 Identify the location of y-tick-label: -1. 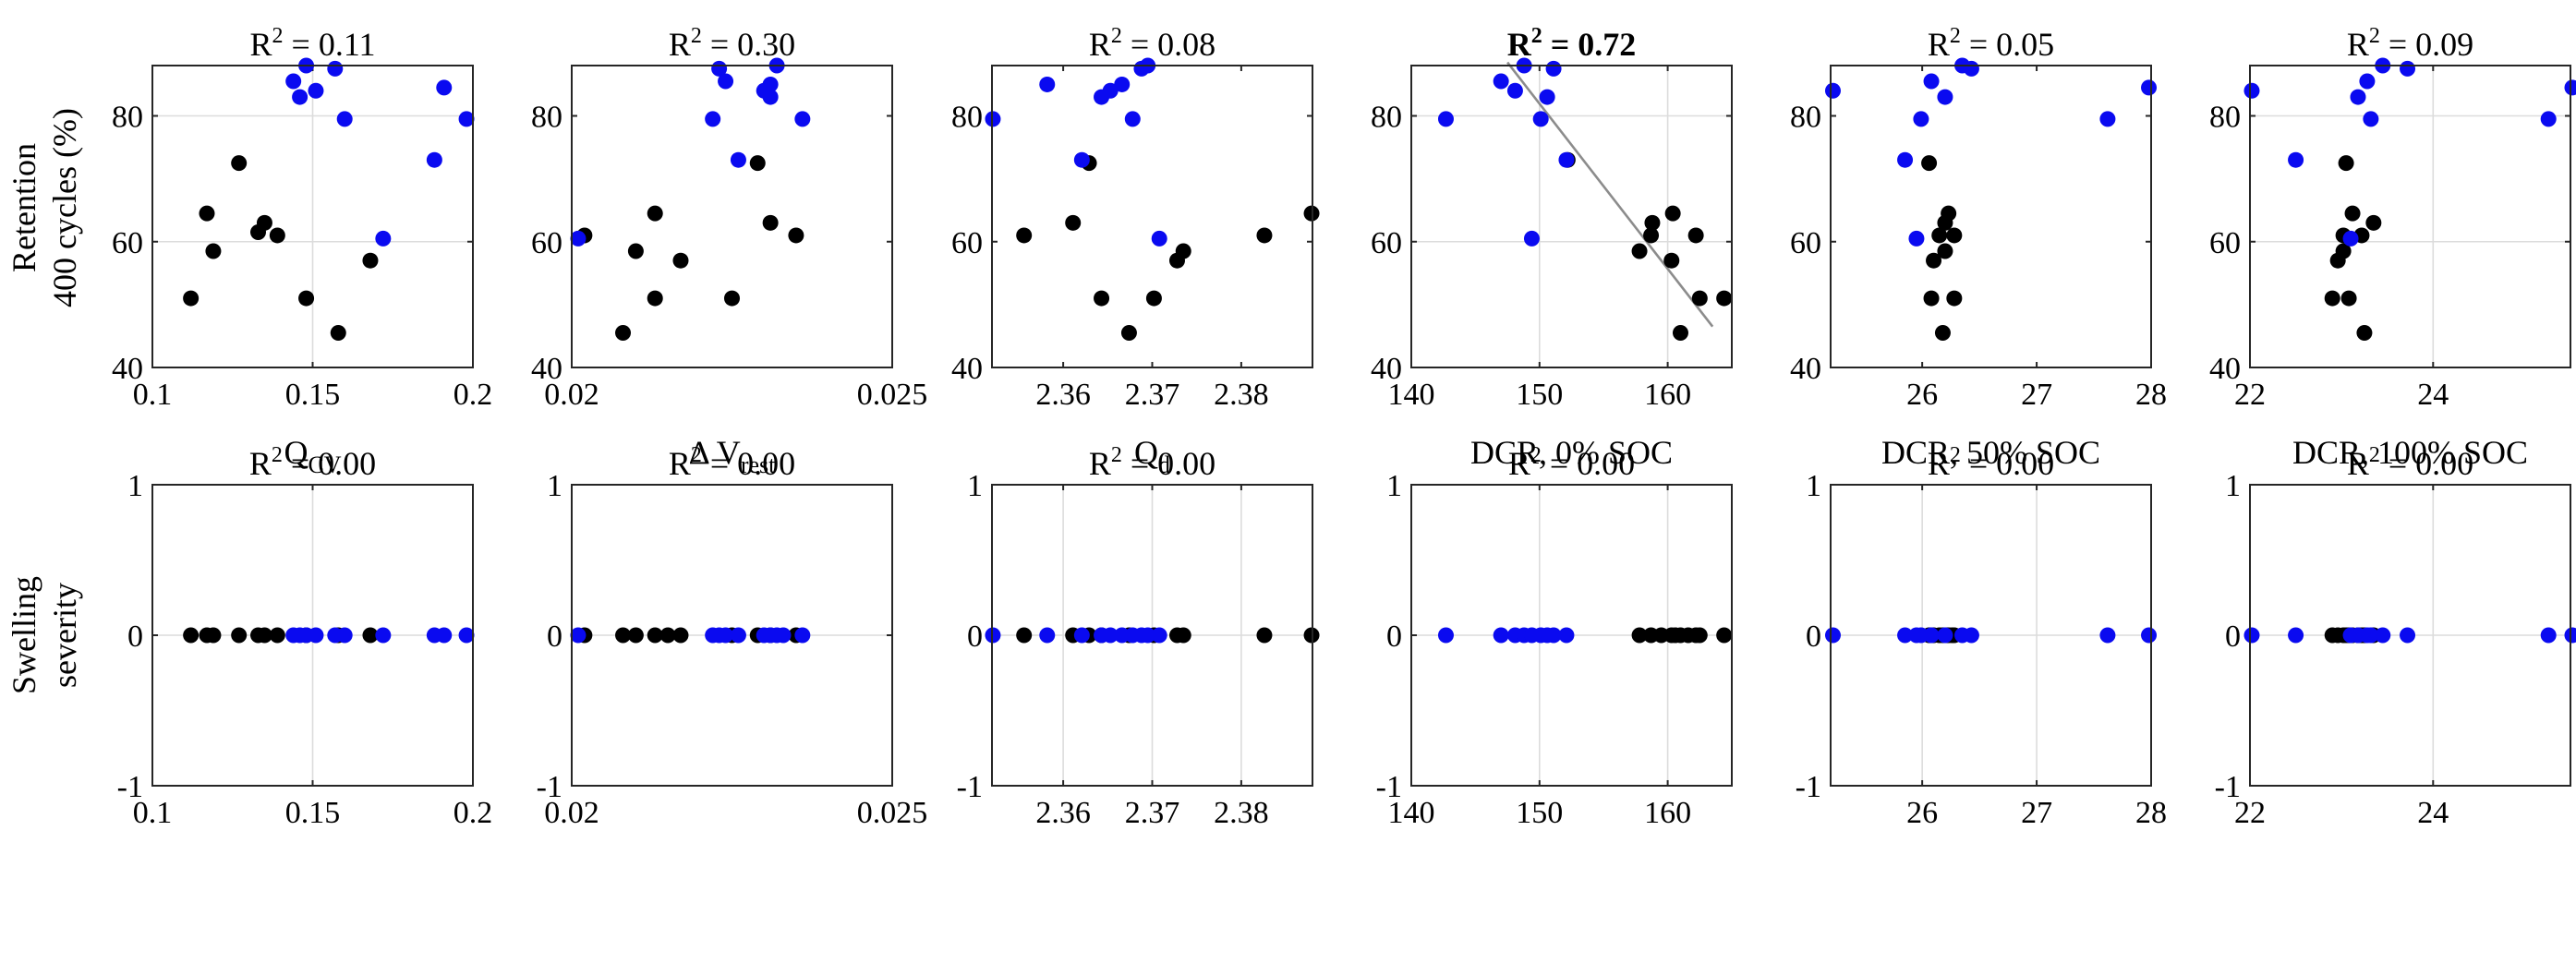
(130, 787).